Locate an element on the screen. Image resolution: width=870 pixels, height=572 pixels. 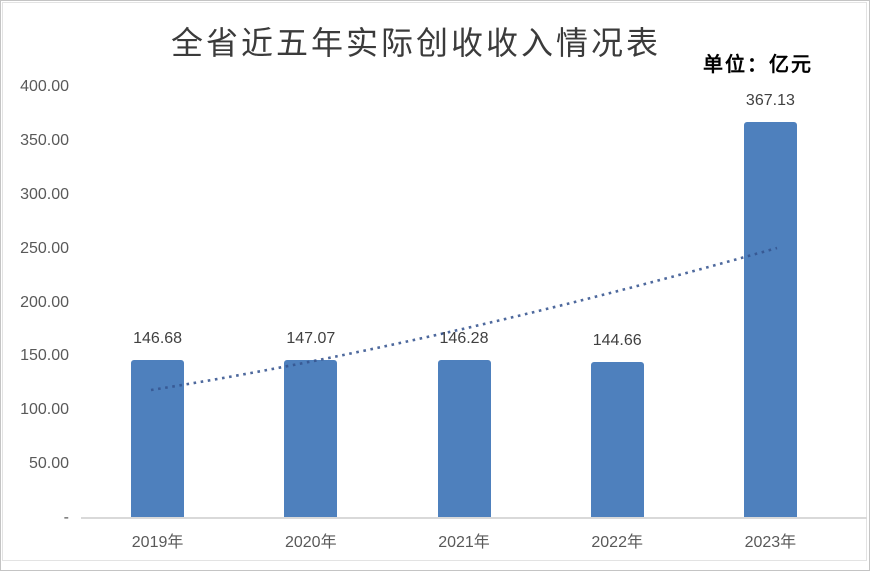
bar-2021年 is located at coordinates (464, 439).